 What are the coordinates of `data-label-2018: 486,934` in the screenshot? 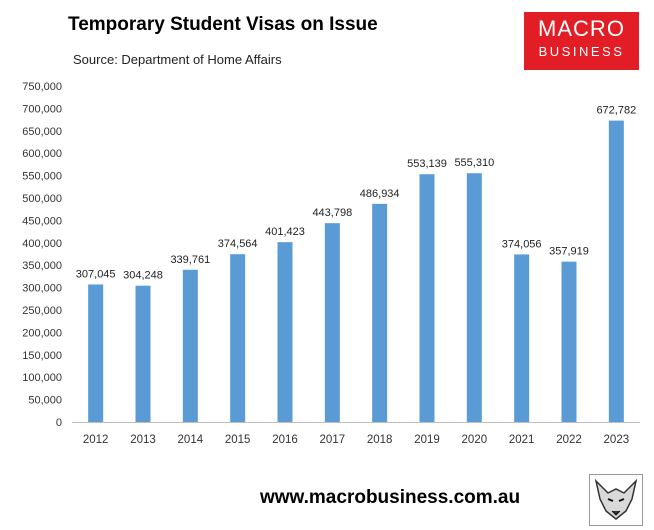 It's located at (380, 194).